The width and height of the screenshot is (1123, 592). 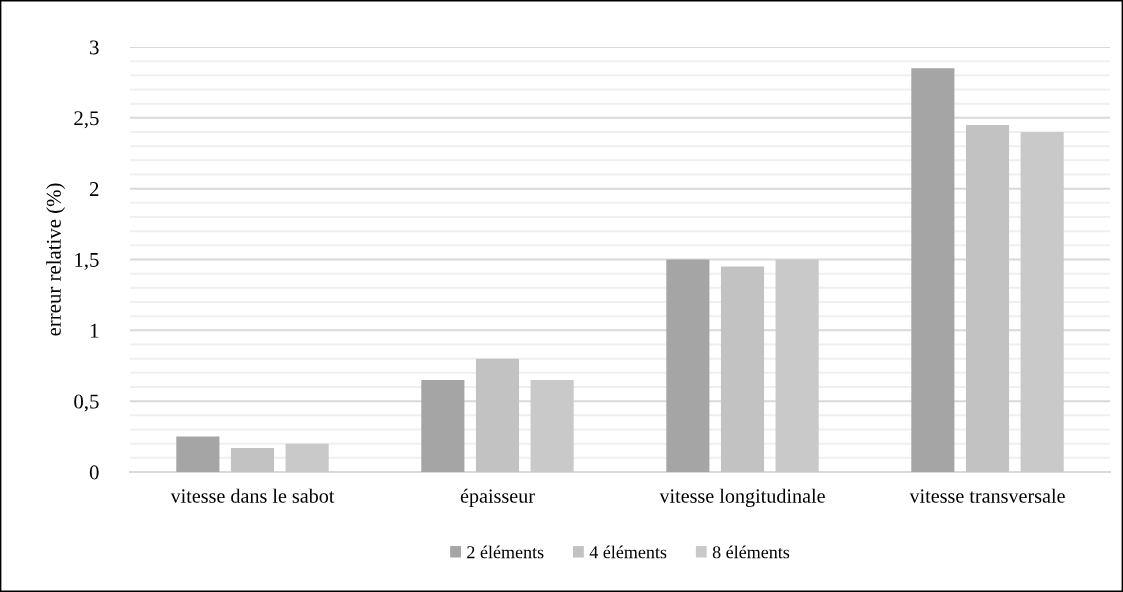 What do you see at coordinates (751, 552) in the screenshot?
I see `legend-label: 8 éléments` at bounding box center [751, 552].